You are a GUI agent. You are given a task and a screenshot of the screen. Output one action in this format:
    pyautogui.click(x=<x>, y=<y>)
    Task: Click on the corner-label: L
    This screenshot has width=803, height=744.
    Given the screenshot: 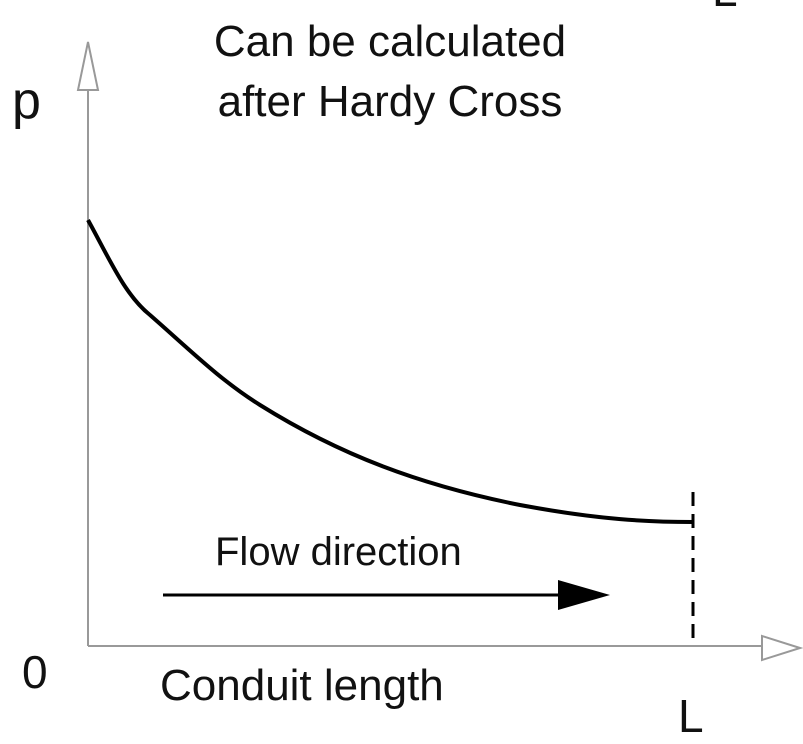 What is the action you would take?
    pyautogui.click(x=725, y=8)
    